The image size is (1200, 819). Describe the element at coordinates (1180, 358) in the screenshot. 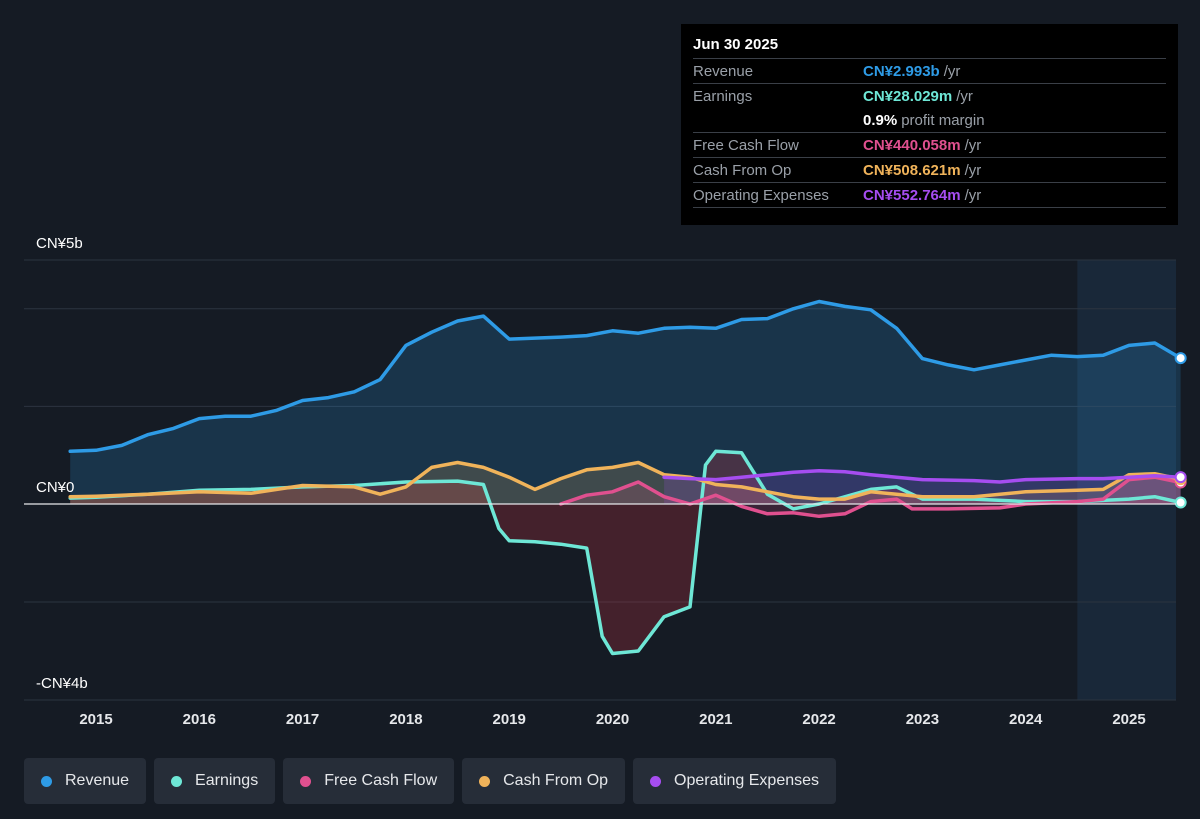

I see `revenue-endpoint` at that location.